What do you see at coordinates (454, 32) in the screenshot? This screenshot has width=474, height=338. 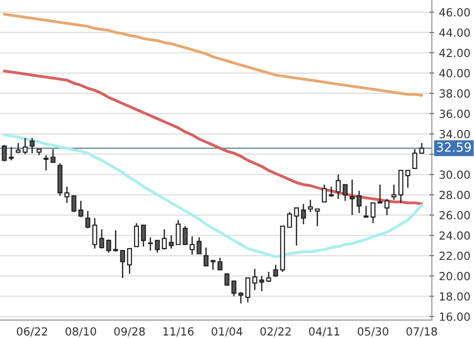 I see `y-tick-label: 44.00` at bounding box center [454, 32].